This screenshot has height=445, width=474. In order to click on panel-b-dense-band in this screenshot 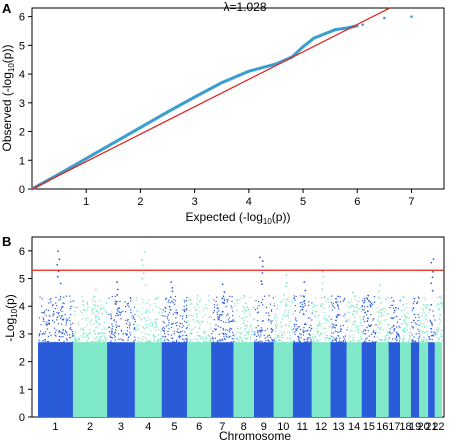, I will do `click(222, 379)`.